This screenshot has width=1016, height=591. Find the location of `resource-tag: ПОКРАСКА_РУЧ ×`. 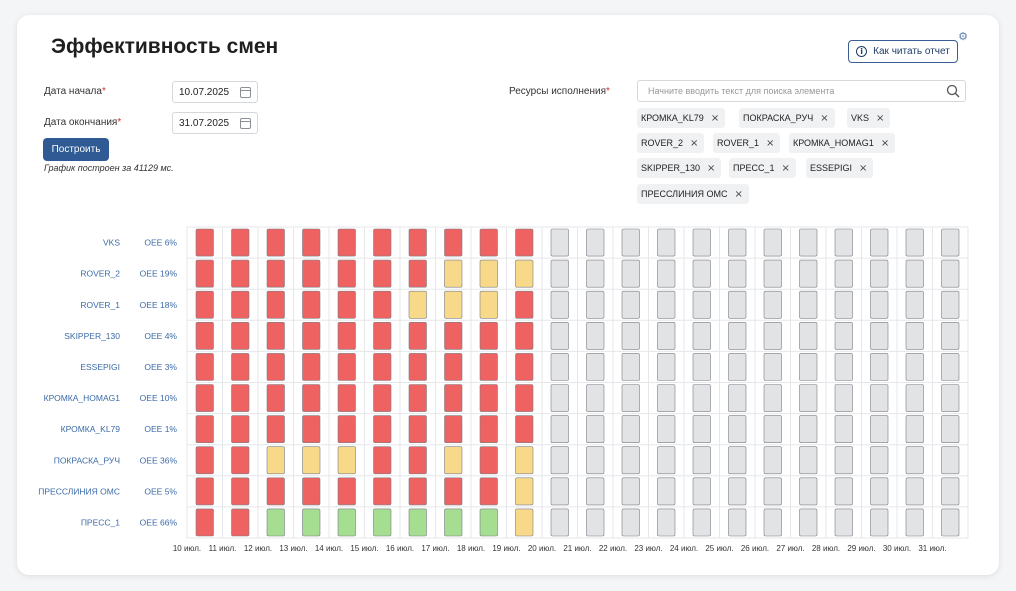

resource-tag: ПОКРАСКА_РУЧ × is located at coordinates (787, 118).